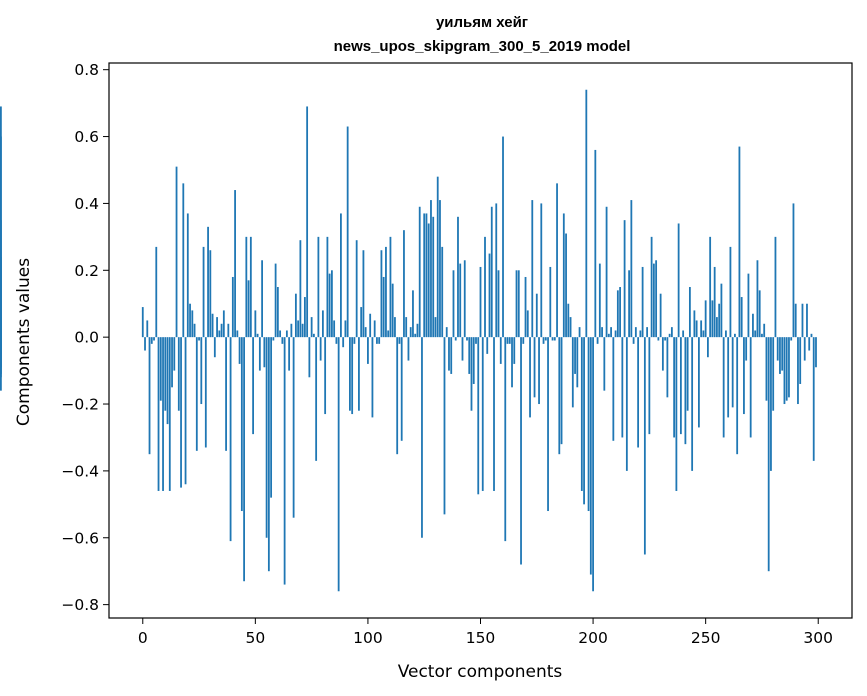 The width and height of the screenshot is (867, 696). What do you see at coordinates (706, 638) in the screenshot?
I see `x-tick-label: 250` at bounding box center [706, 638].